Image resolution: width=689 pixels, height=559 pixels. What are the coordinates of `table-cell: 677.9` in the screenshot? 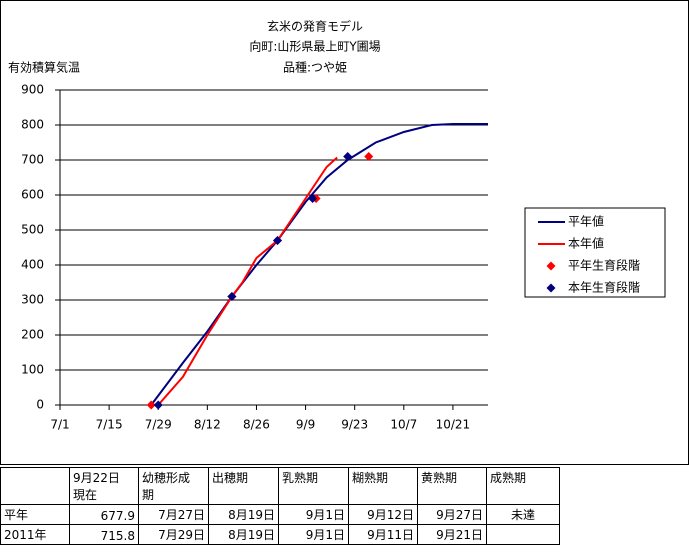 It's located at (104, 514).